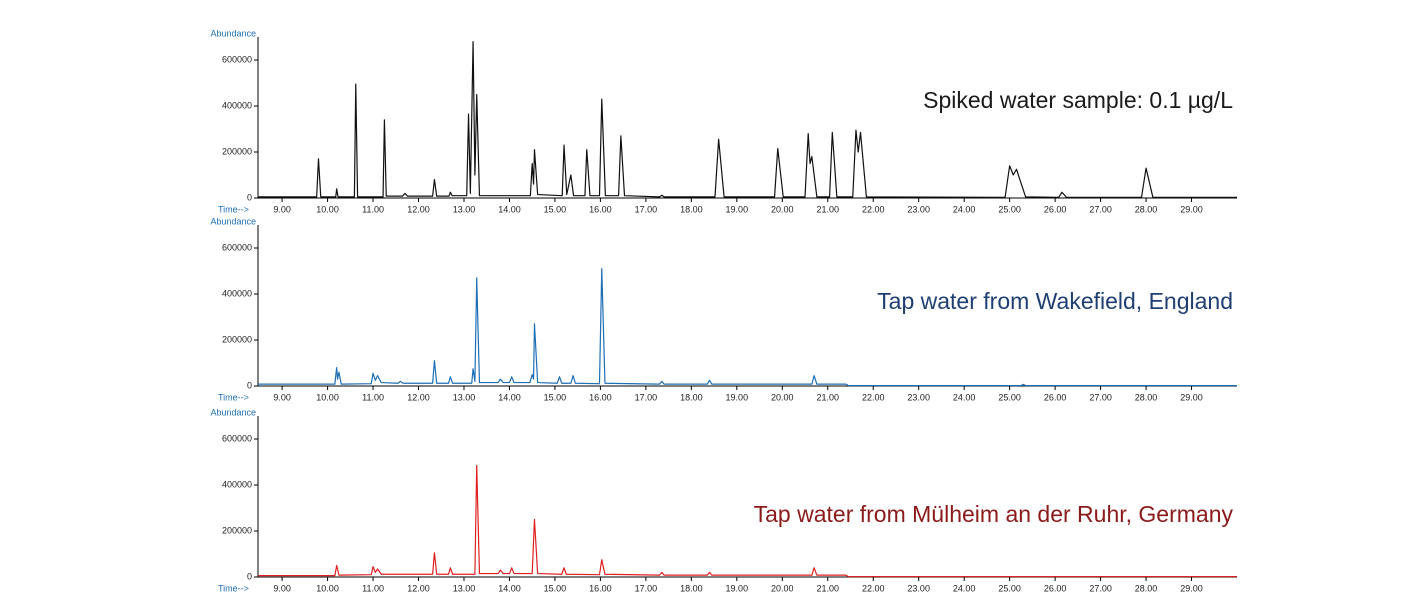  What do you see at coordinates (1078, 100) in the screenshot?
I see `annotation: Spiked water sample: 0.1 µg/L` at bounding box center [1078, 100].